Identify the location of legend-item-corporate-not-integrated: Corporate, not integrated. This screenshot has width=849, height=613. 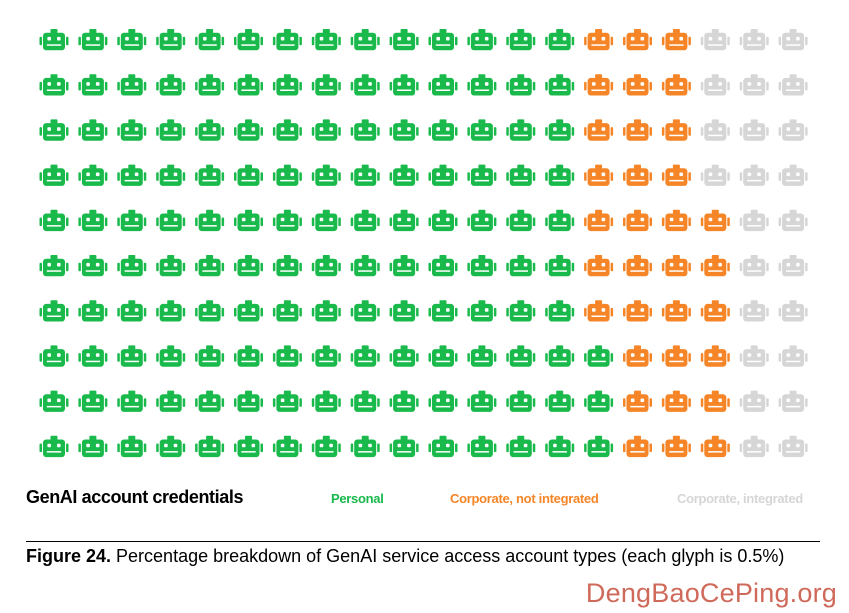
(524, 498).